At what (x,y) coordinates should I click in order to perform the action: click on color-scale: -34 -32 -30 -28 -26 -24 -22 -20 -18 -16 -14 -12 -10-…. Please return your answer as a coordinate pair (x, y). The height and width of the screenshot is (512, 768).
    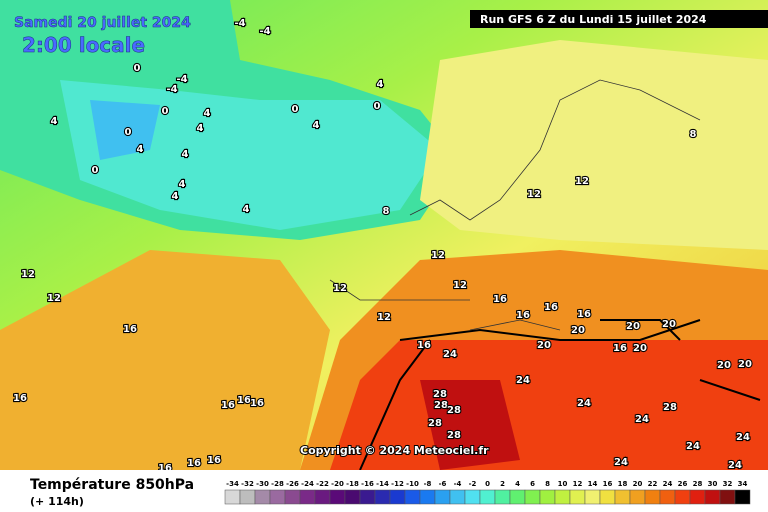
    Looking at the image, I should click on (487, 492).